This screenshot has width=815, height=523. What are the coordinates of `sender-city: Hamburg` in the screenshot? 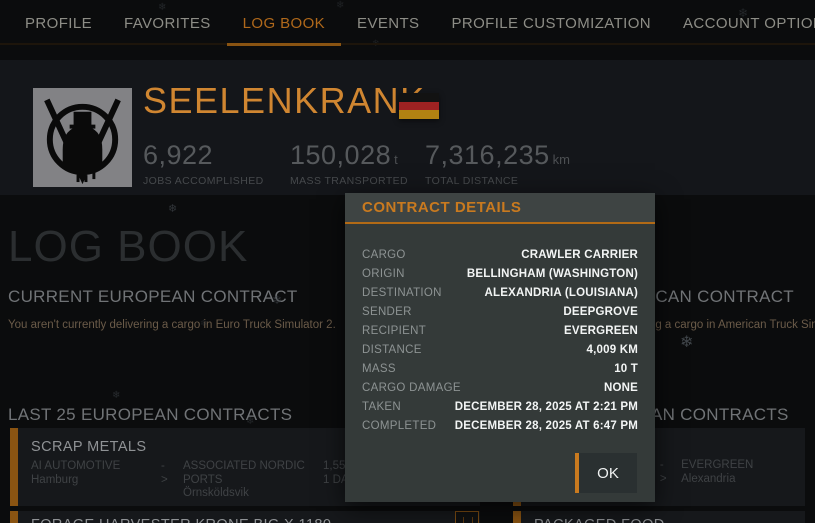 It's located at (55, 479).